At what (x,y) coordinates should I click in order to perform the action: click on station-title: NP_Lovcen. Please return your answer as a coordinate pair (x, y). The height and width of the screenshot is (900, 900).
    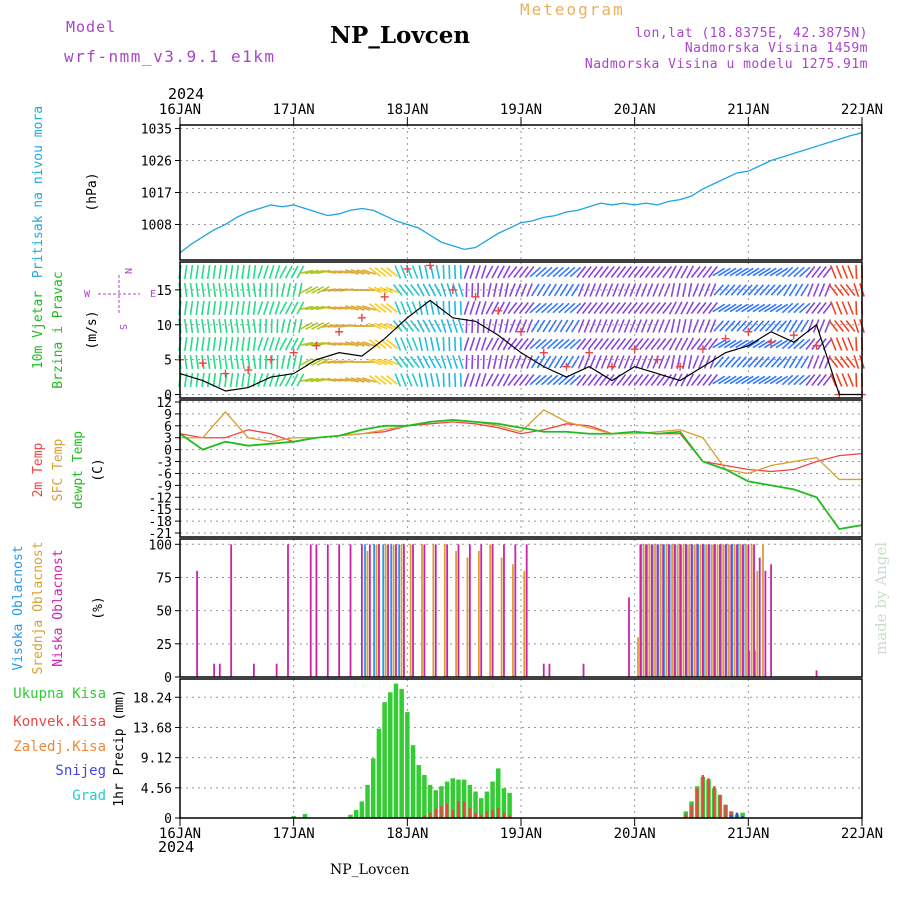
    Looking at the image, I should click on (400, 35).